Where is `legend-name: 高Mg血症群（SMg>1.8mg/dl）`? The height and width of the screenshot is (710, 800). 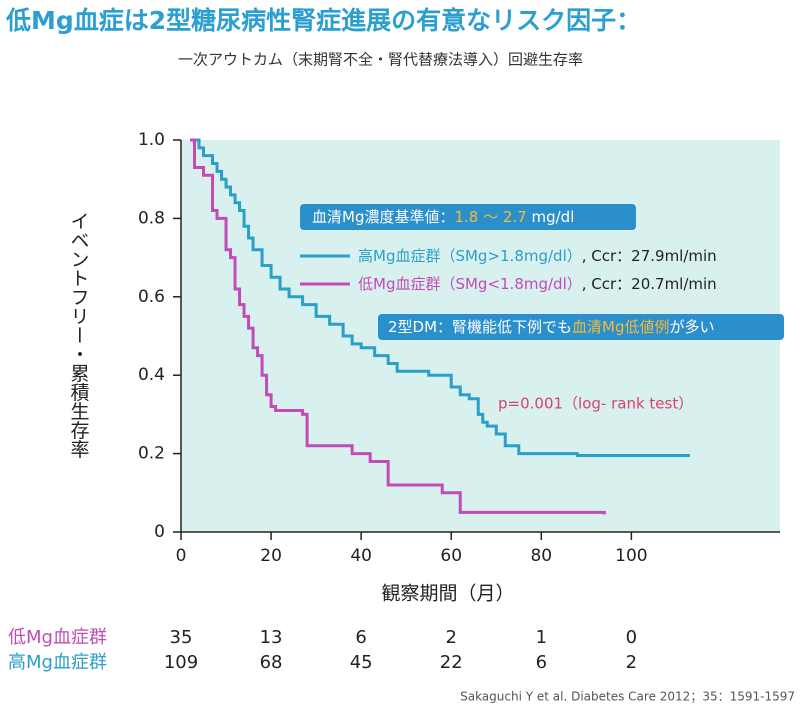 legend-name: 高Mg血症群（SMg>1.8mg/dl） is located at coordinates (470, 256).